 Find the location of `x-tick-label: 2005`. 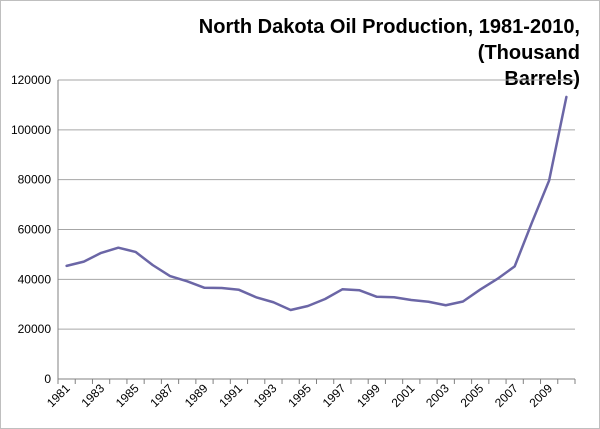

x-tick-label: 2005 is located at coordinates (472, 395).